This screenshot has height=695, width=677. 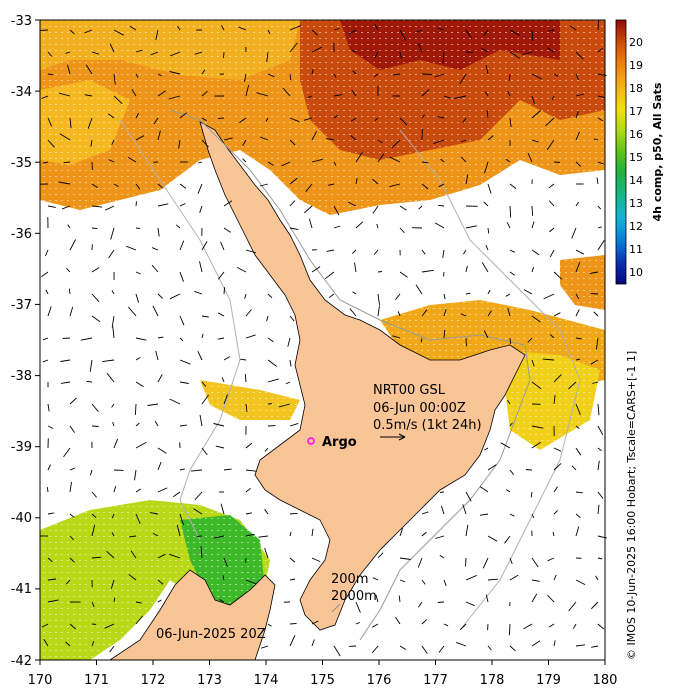 What do you see at coordinates (21, 21) in the screenshot?
I see `svg-text: -33` at bounding box center [21, 21].